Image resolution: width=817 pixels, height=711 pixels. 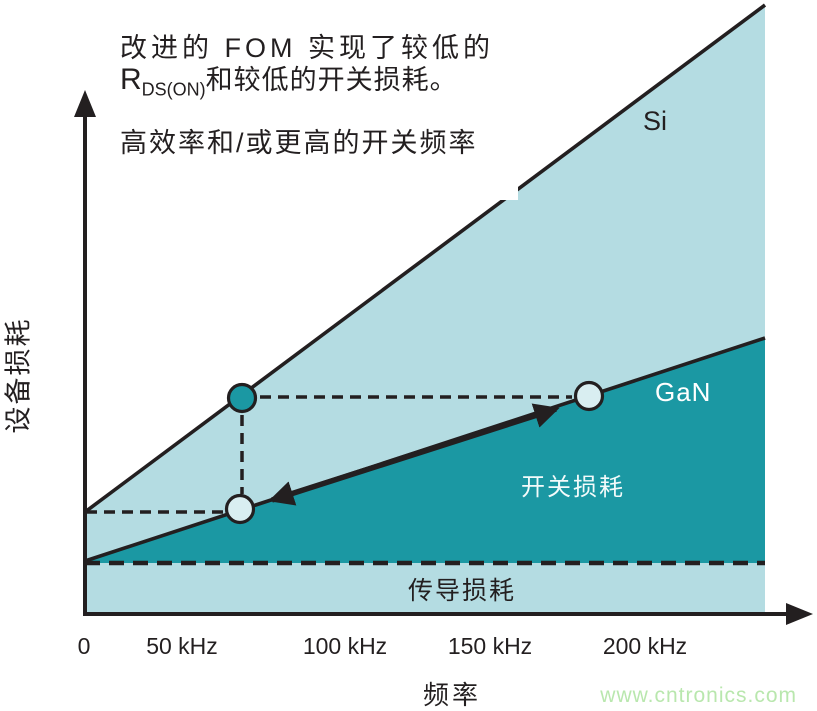 What do you see at coordinates (299, 143) in the screenshot?
I see `annotation-line3: 高效率和/或更高的开关频率` at bounding box center [299, 143].